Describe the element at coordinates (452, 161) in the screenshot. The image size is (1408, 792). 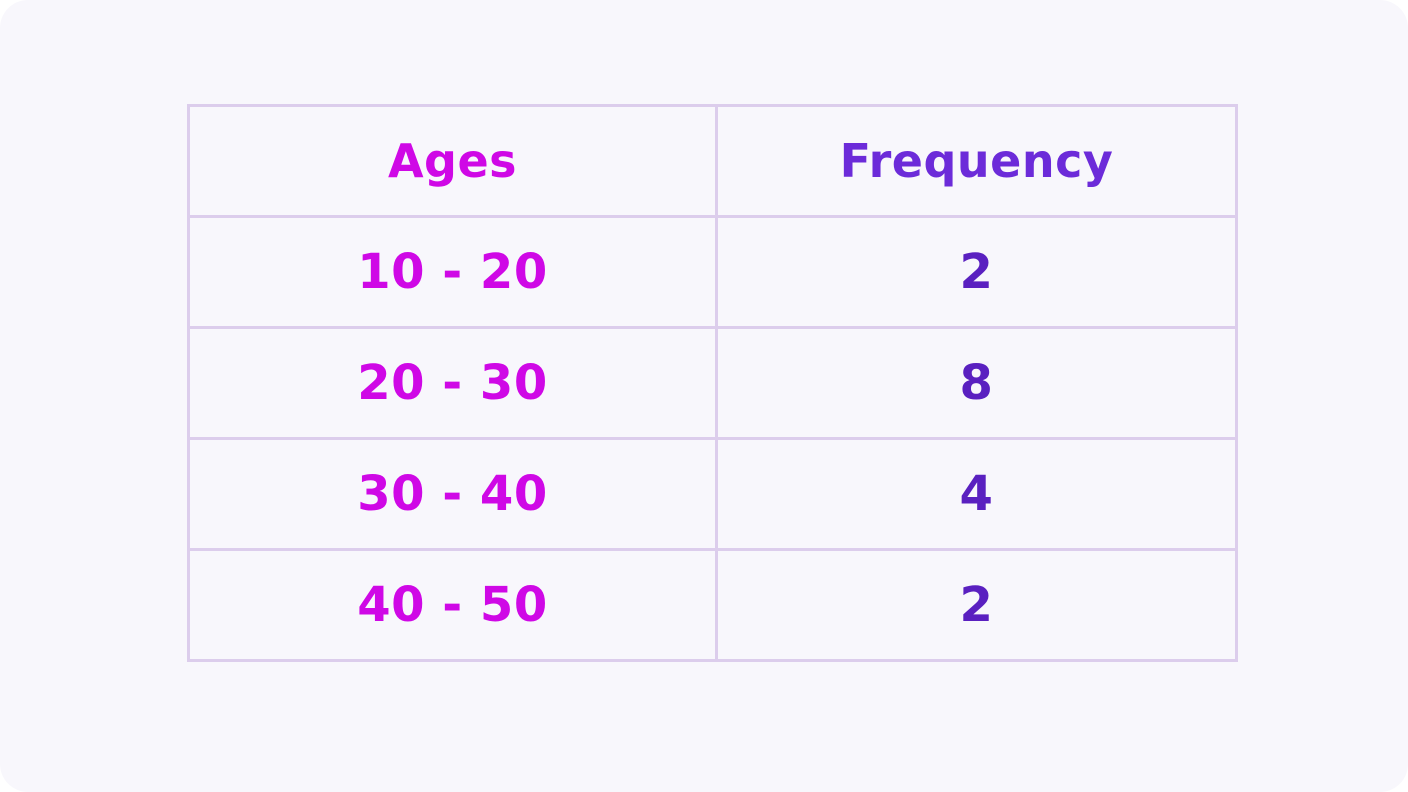
I see `header-ages: Ages` at that location.